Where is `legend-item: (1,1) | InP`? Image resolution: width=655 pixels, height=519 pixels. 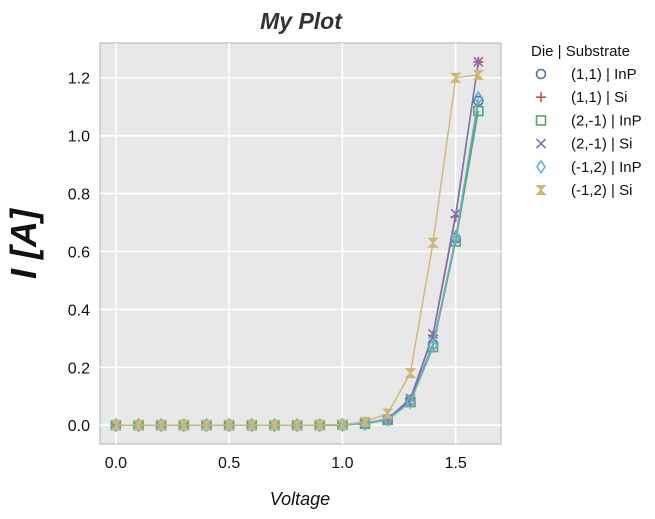
legend-item: (1,1) | InP is located at coordinates (586, 74).